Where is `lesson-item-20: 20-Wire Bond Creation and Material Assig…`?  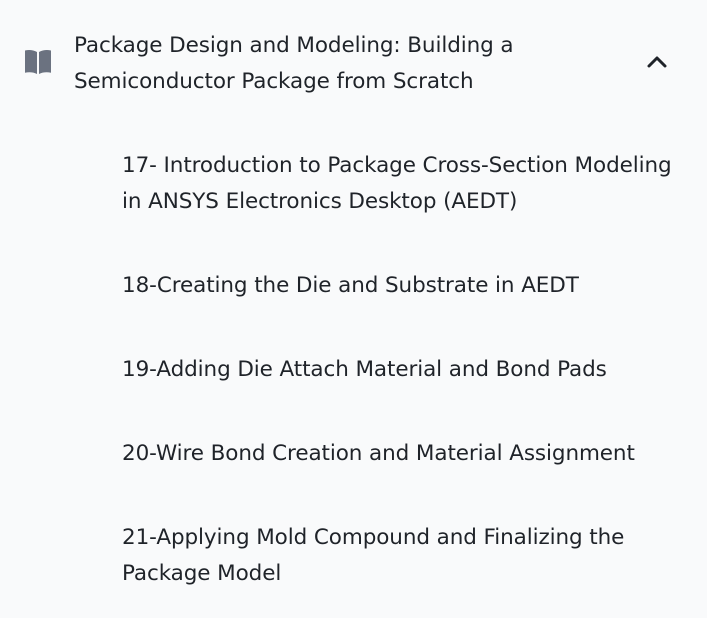 lesson-item-20: 20-Wire Bond Creation and Material Assig… is located at coordinates (378, 453).